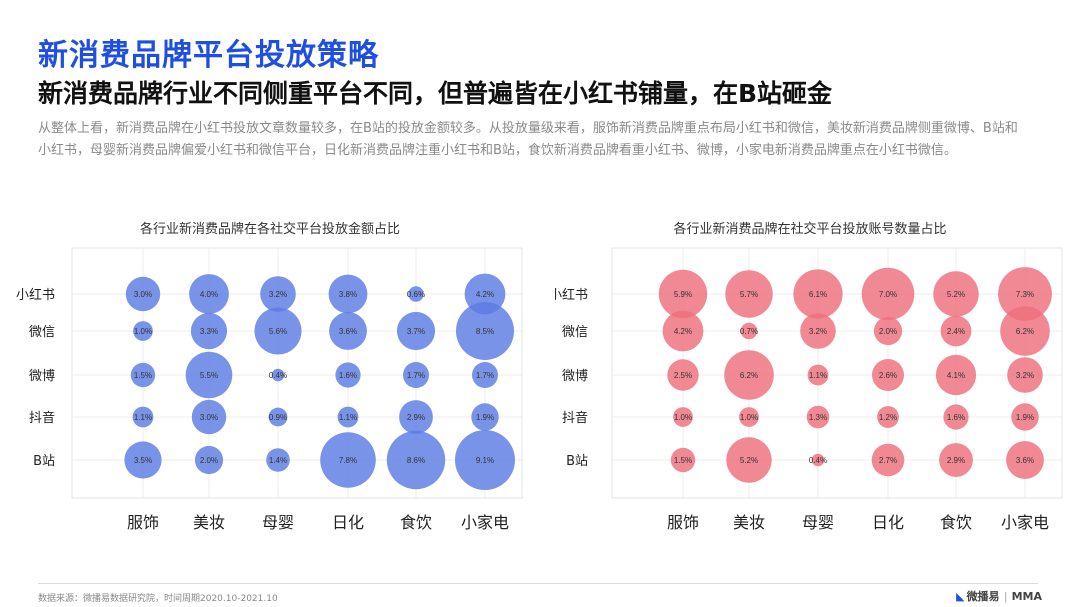  I want to click on bubble-value-label: 0.9%, so click(278, 417).